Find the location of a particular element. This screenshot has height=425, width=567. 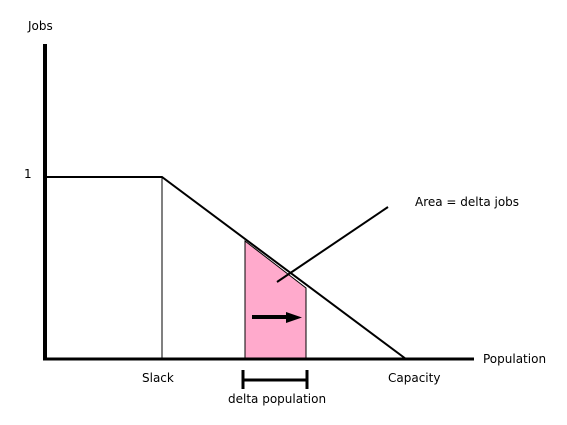

y-tick-label: 1 is located at coordinates (28, 174).